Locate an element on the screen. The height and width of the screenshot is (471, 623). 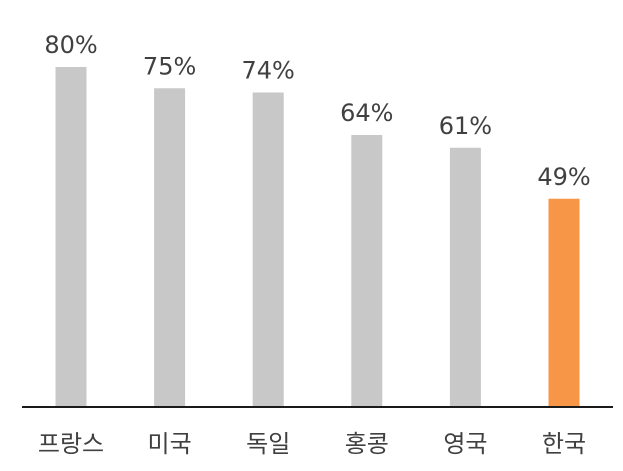
category-labels-group: 프랑스 미국 독일 홍콩 영국 한국 is located at coordinates (312, 444).